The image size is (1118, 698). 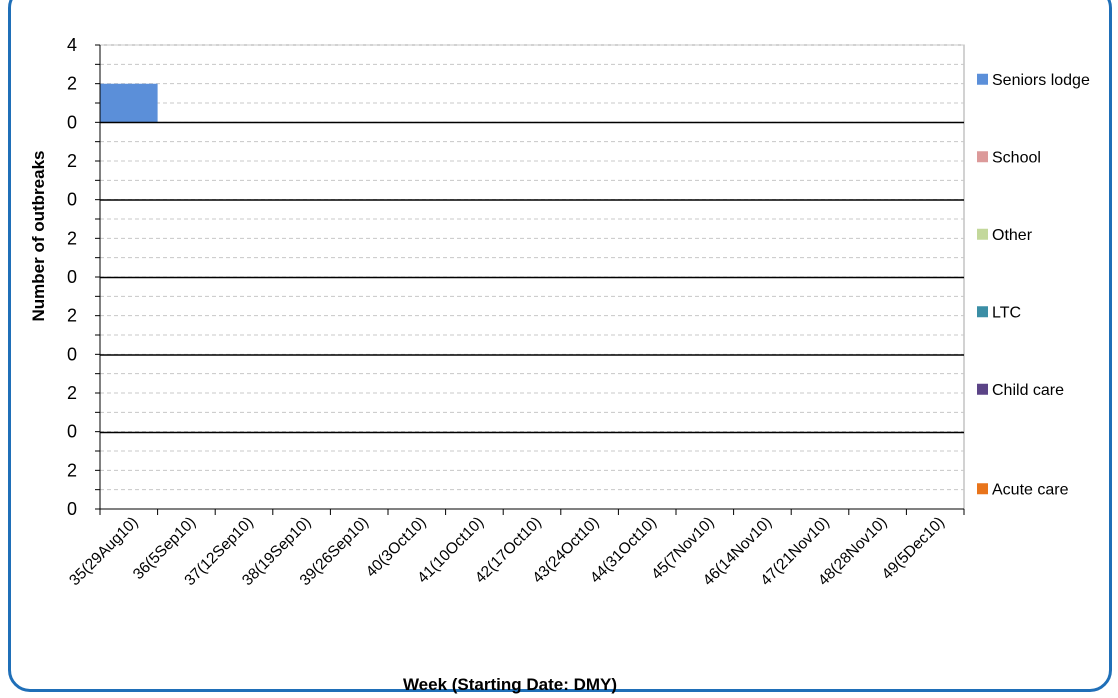 What do you see at coordinates (38, 236) in the screenshot?
I see `y-axis-title: Number of outbreaks` at bounding box center [38, 236].